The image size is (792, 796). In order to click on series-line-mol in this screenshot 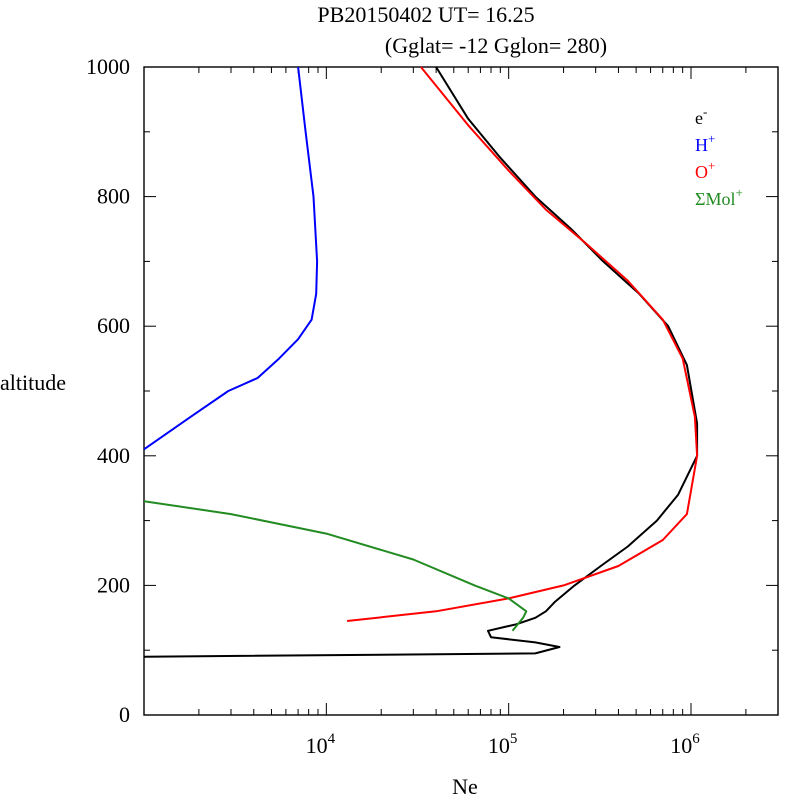, I will do `click(335, 566)`.